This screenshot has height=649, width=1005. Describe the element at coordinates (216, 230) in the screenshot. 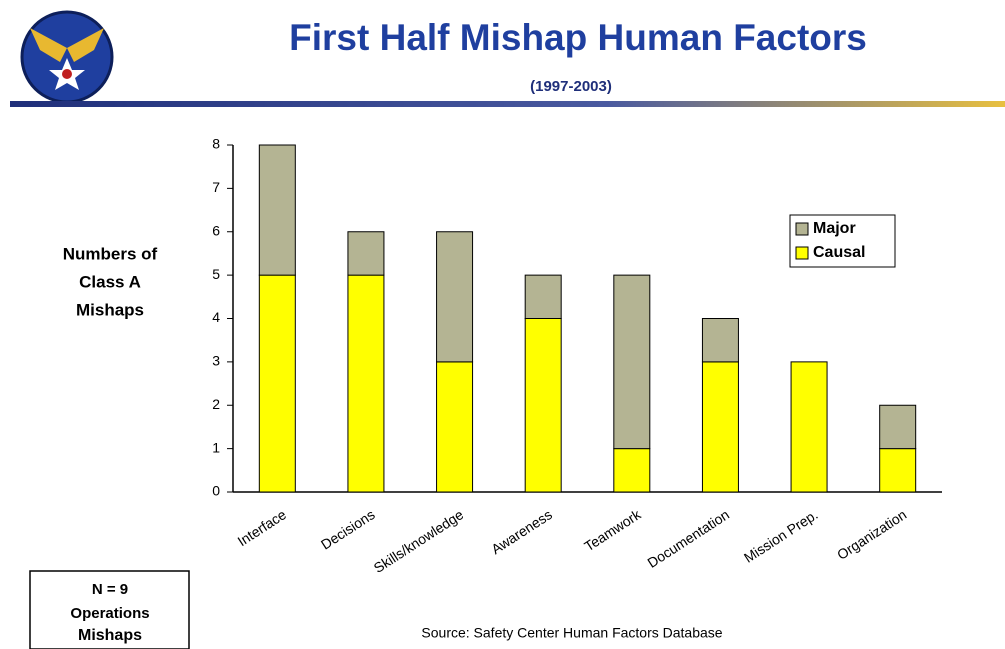

I see `y-tick-label: 6` at that location.